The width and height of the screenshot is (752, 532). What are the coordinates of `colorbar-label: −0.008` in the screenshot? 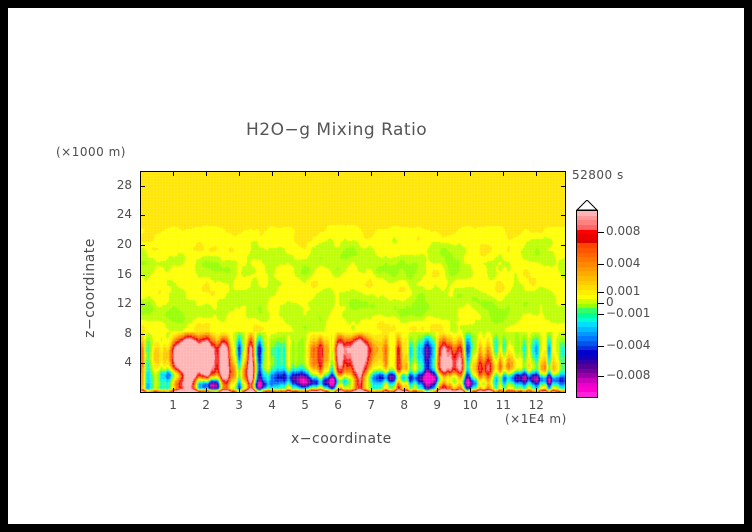 It's located at (628, 375).